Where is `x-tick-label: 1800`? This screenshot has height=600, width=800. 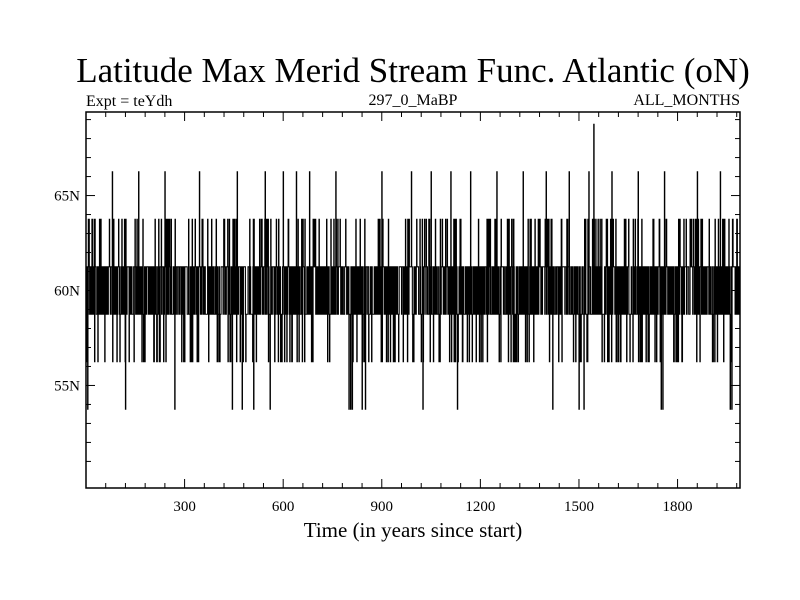
x-tick-label: 1800 is located at coordinates (678, 507).